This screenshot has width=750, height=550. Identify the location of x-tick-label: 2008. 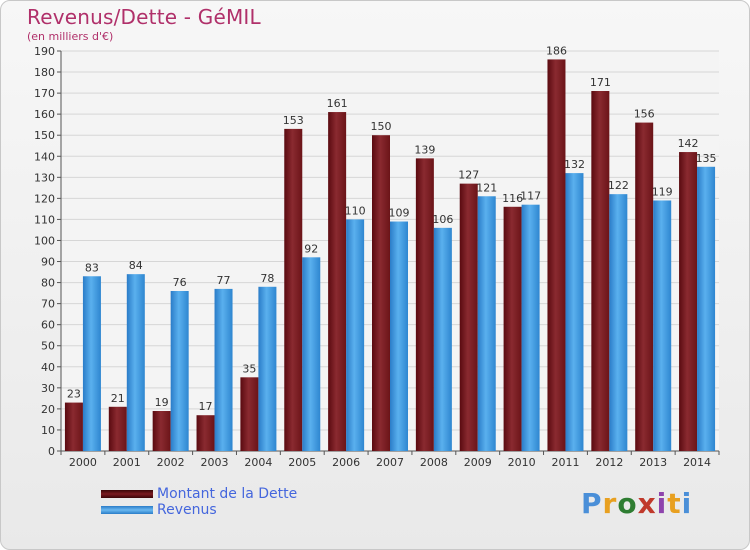
(434, 462).